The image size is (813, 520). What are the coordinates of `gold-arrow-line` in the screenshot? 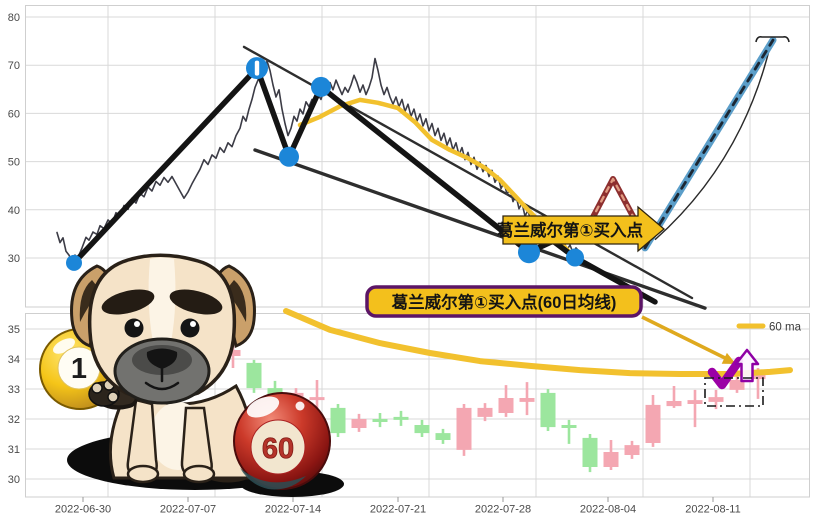 It's located at (683, 337).